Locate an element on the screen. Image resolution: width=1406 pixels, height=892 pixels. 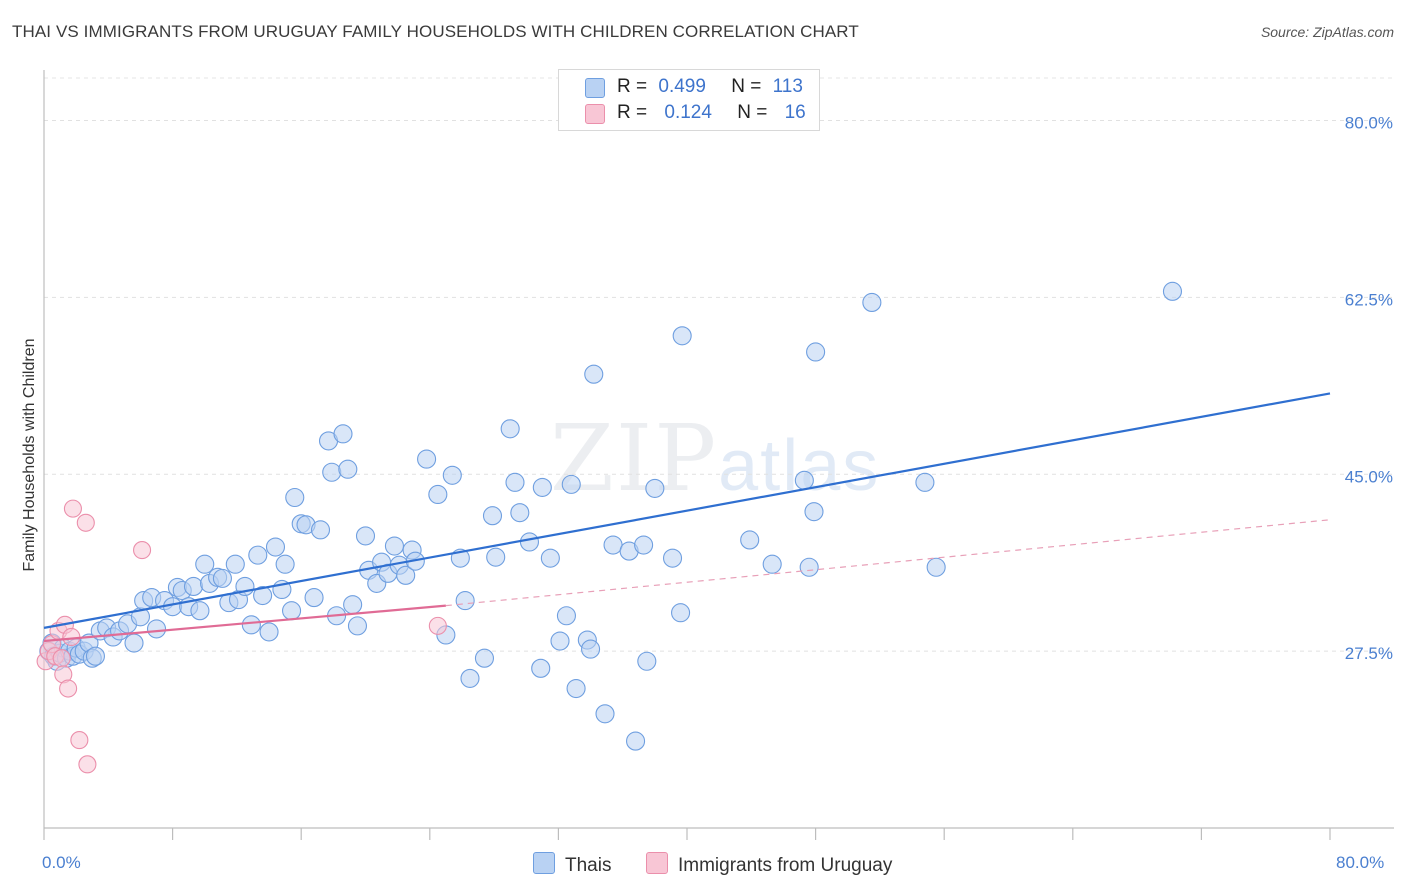
watermark-atlas: atlas is located at coordinates (799, 466).